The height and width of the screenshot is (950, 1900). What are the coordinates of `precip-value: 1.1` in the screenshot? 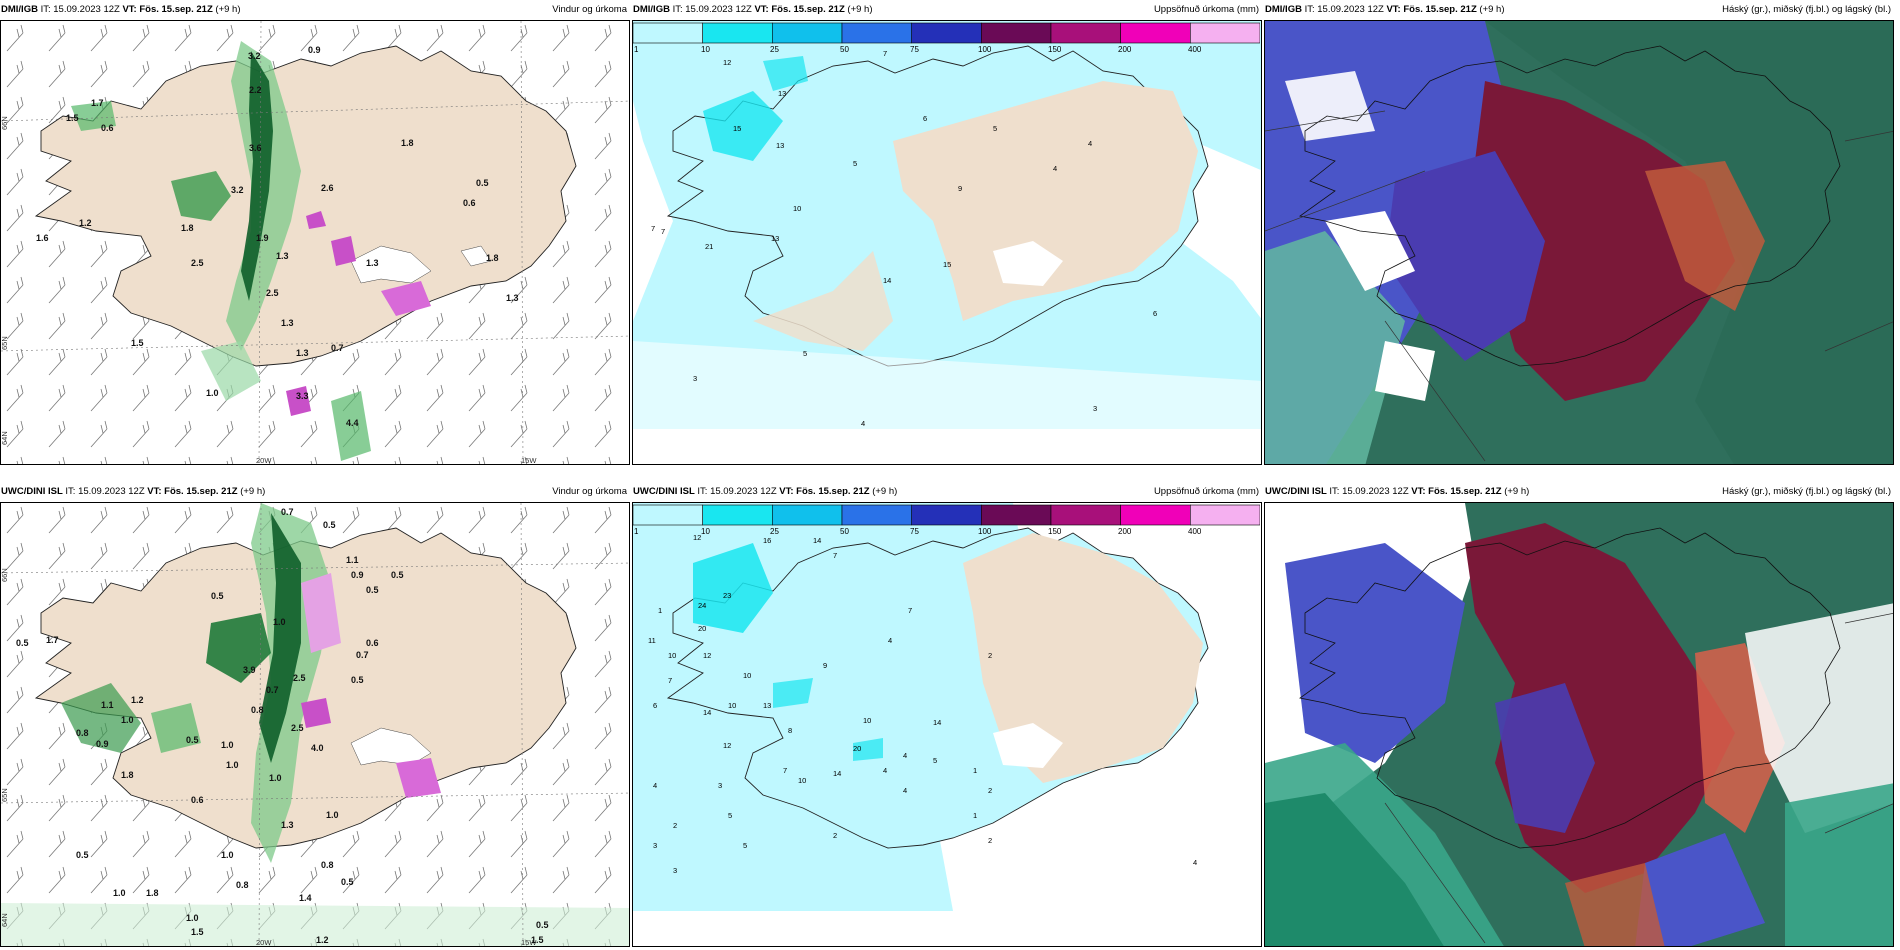 It's located at (352, 560).